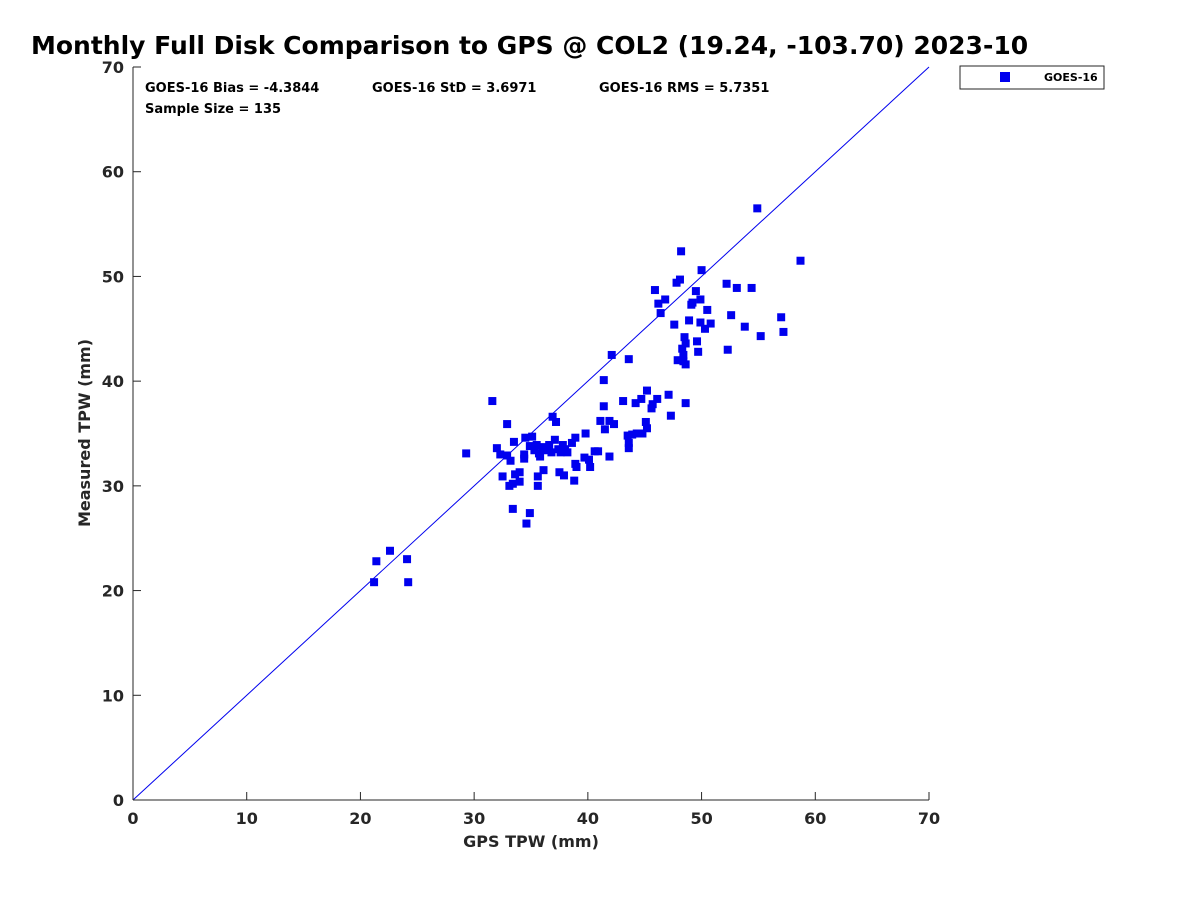 Image resolution: width=1200 pixels, height=904 pixels. I want to click on x-tick-label: 70, so click(929, 818).